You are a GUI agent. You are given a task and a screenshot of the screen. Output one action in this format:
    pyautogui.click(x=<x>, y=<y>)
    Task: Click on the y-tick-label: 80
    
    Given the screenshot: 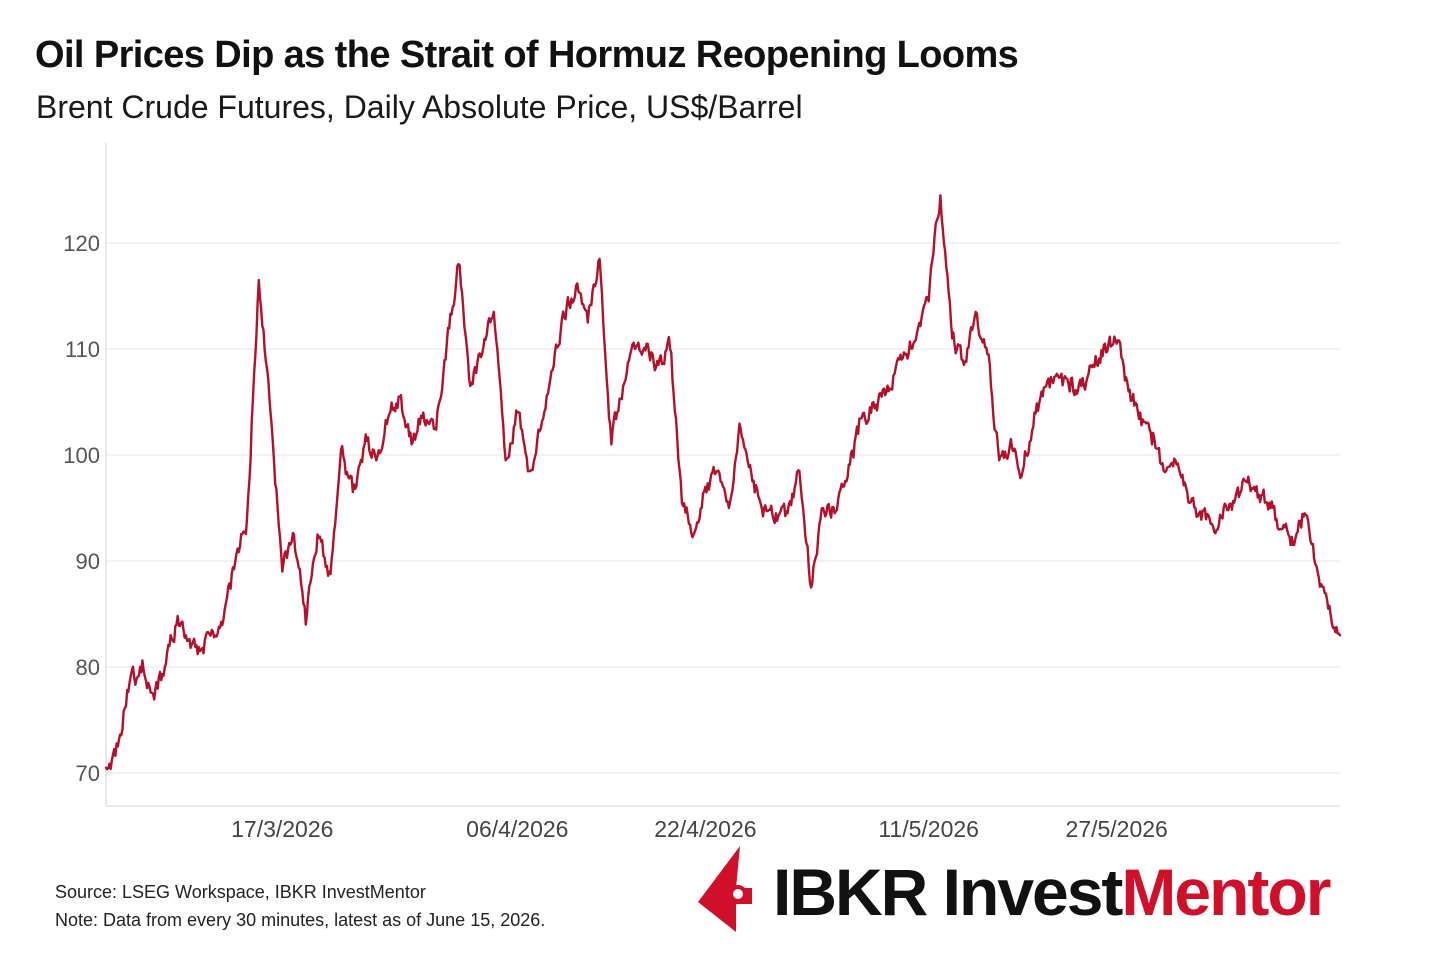 What is the action you would take?
    pyautogui.click(x=88, y=667)
    